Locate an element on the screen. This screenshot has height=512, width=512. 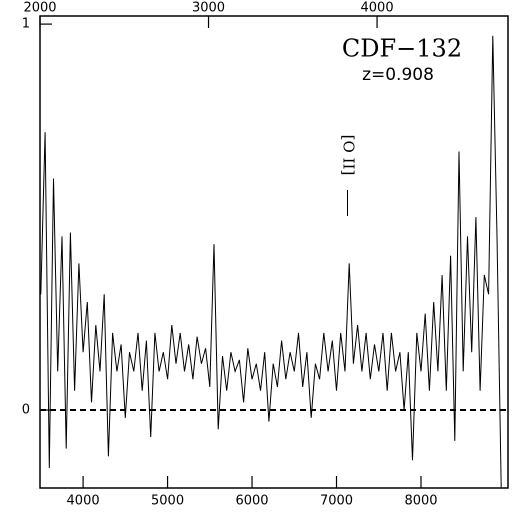
y-tick-label: 1 is located at coordinates (26, 24).